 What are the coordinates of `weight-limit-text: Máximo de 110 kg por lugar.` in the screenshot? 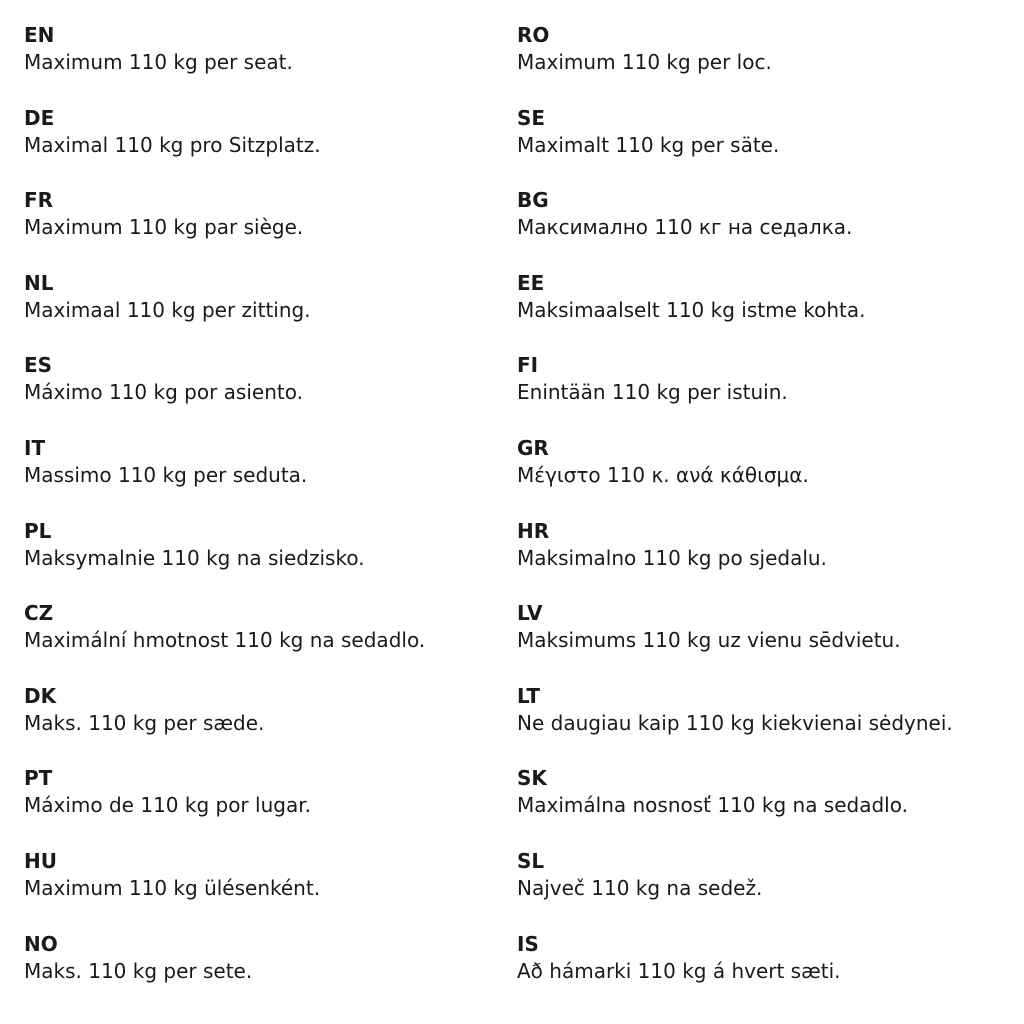 It's located at (167, 805).